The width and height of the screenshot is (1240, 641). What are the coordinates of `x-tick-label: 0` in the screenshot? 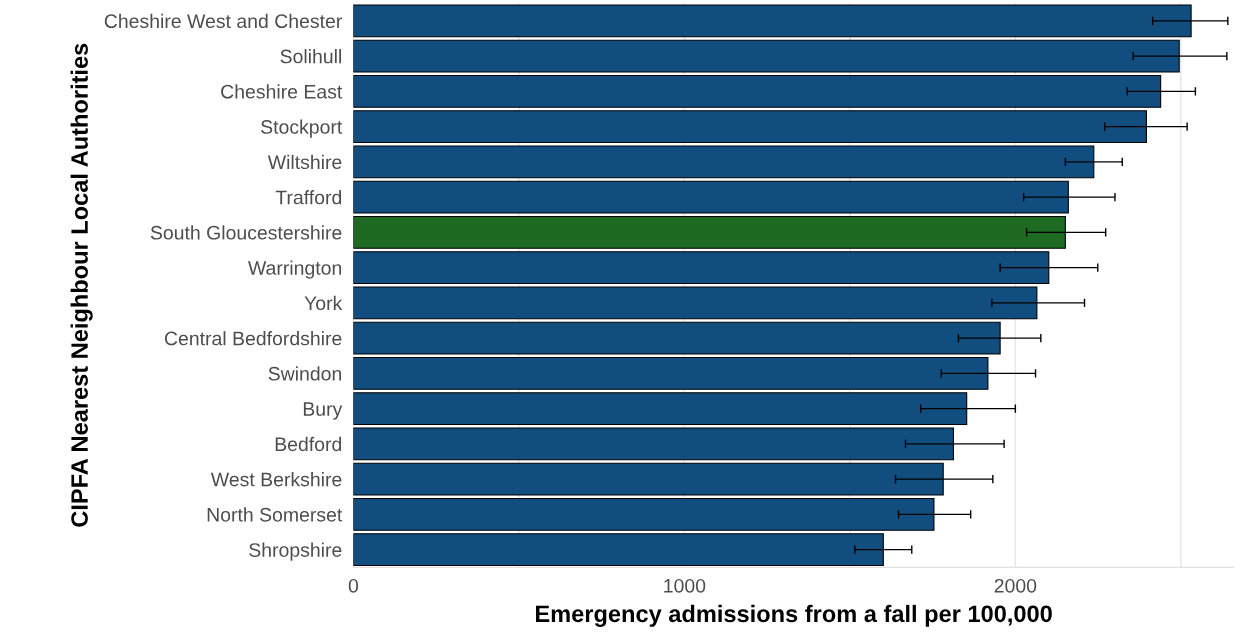 It's located at (353, 585).